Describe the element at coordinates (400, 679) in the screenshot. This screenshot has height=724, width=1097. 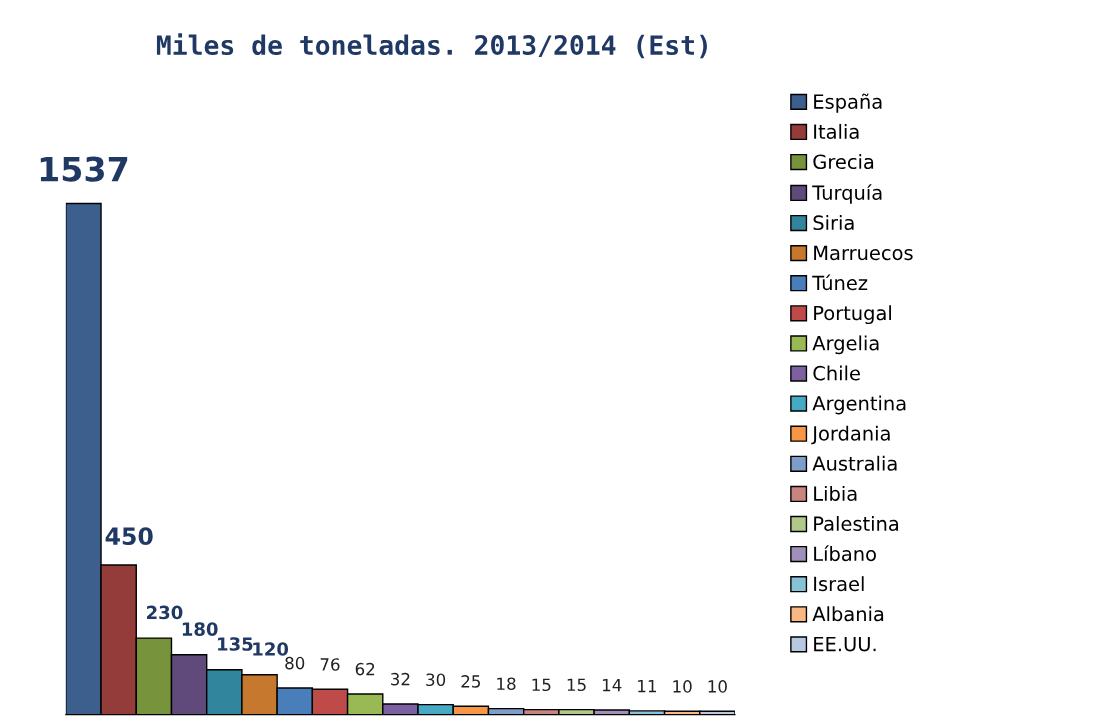
I see `data-label: 32` at that location.